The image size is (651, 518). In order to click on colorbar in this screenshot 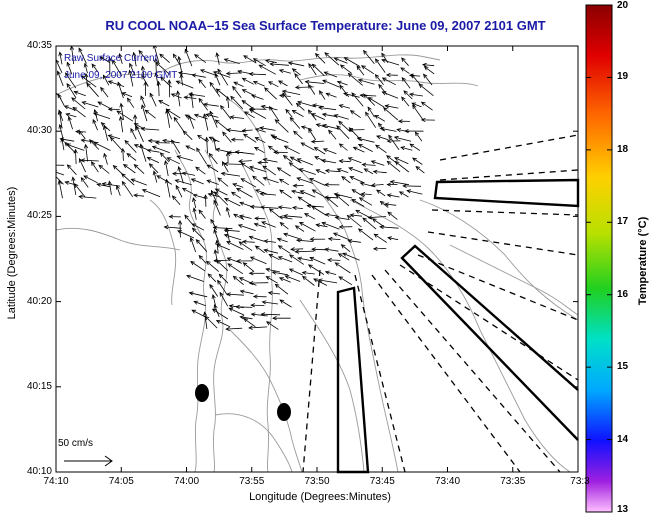, I will do `click(599, 258)`.